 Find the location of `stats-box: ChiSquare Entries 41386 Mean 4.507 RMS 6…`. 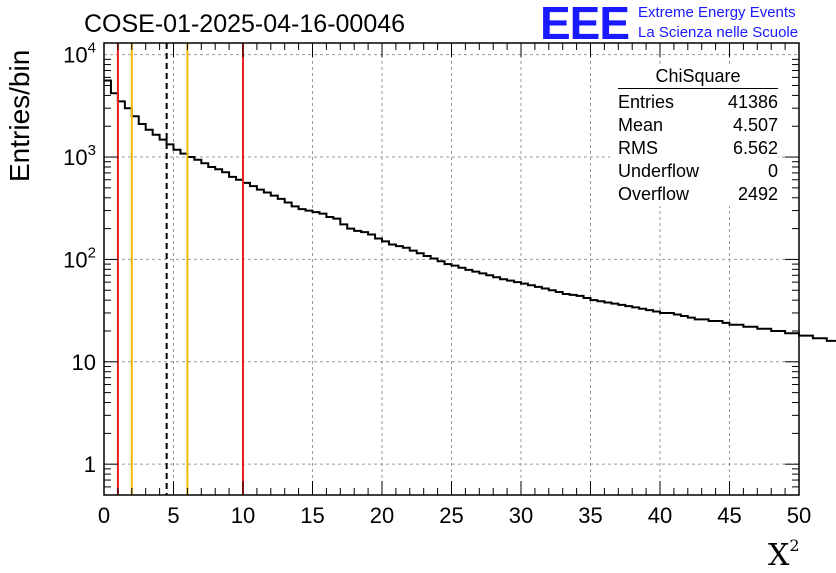

stats-box: ChiSquare Entries 41386 Mean 4.507 RMS 6… is located at coordinates (694, 136).